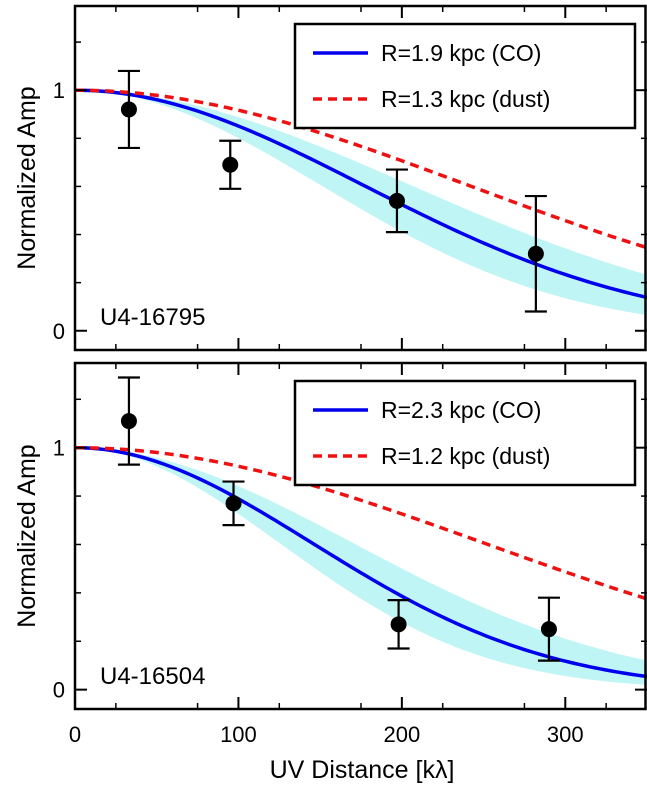  What do you see at coordinates (238, 734) in the screenshot?
I see `x-tick-label: 100` at bounding box center [238, 734].